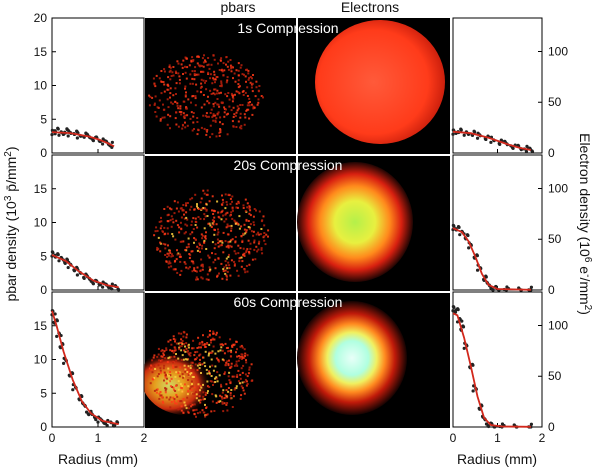 The height and width of the screenshot is (469, 597). Describe the element at coordinates (11, 223) in the screenshot. I see `left-y-axis-label: pbar density (103 p̄/mm2)` at that location.